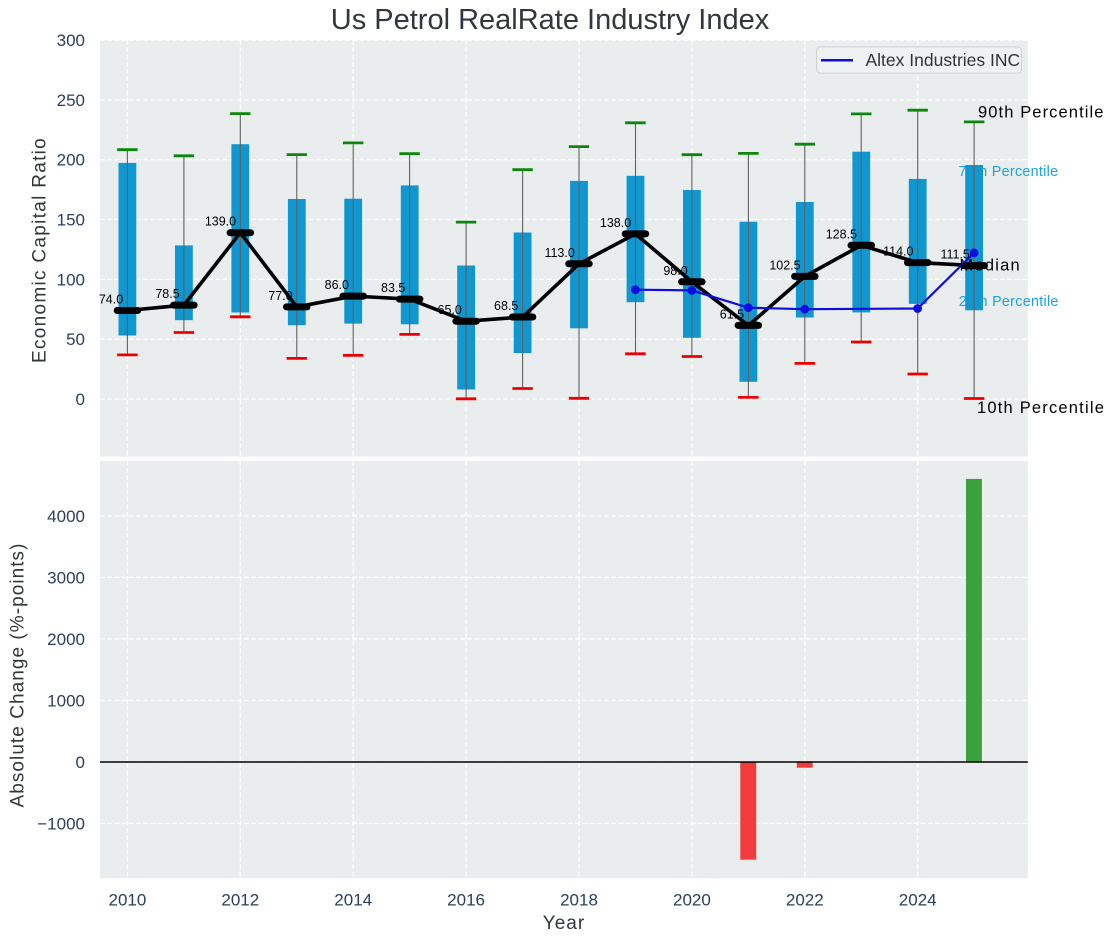  What do you see at coordinates (954, 255) in the screenshot?
I see `svg-text: 111.5` at bounding box center [954, 255].